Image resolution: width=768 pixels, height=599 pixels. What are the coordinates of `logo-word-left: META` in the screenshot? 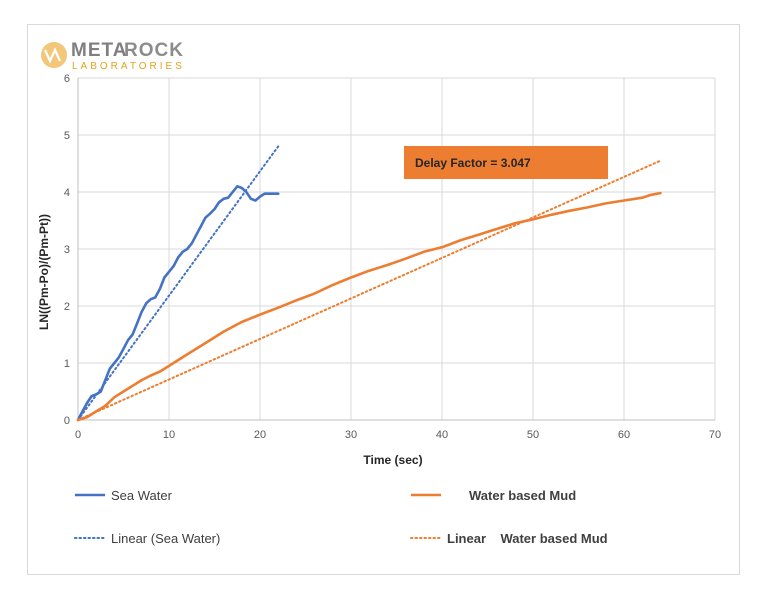 It's located at (99, 50).